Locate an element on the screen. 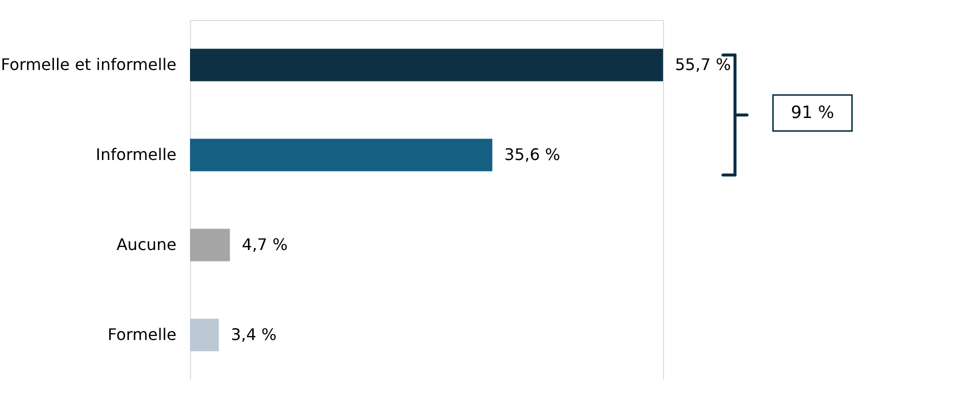  data-label: 55,7 % is located at coordinates (703, 64).